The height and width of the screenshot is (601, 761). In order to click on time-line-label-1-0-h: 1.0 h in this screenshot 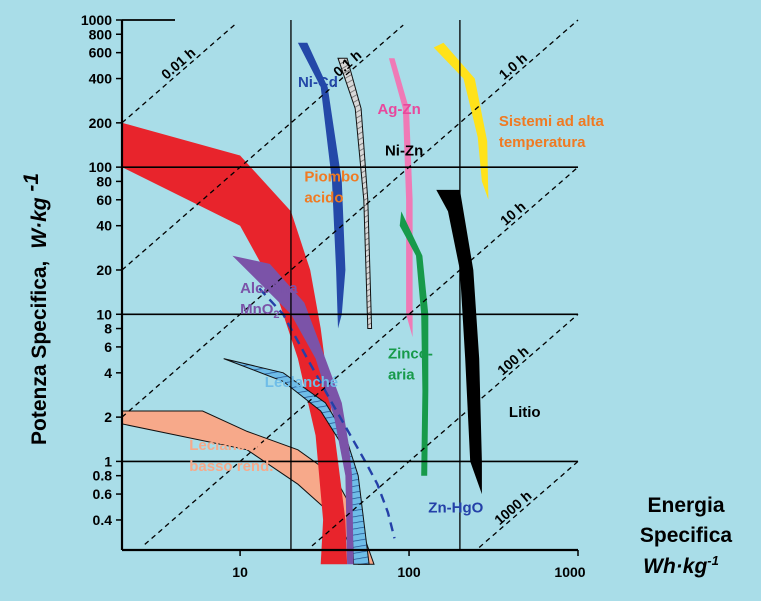, I will do `click(513, 66)`.